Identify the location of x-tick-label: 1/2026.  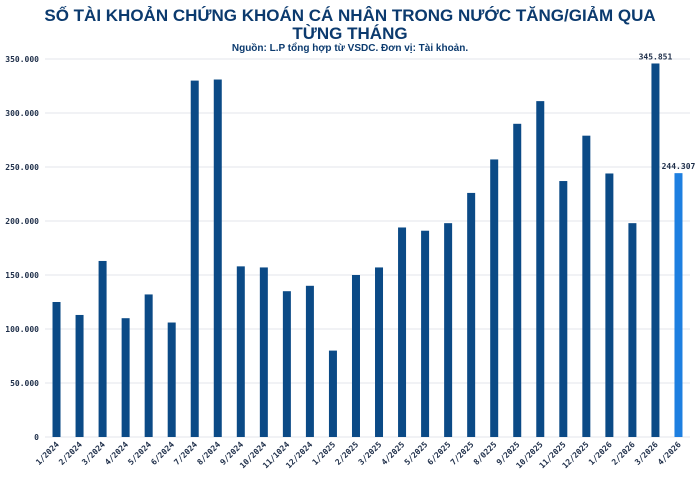
(600, 453).